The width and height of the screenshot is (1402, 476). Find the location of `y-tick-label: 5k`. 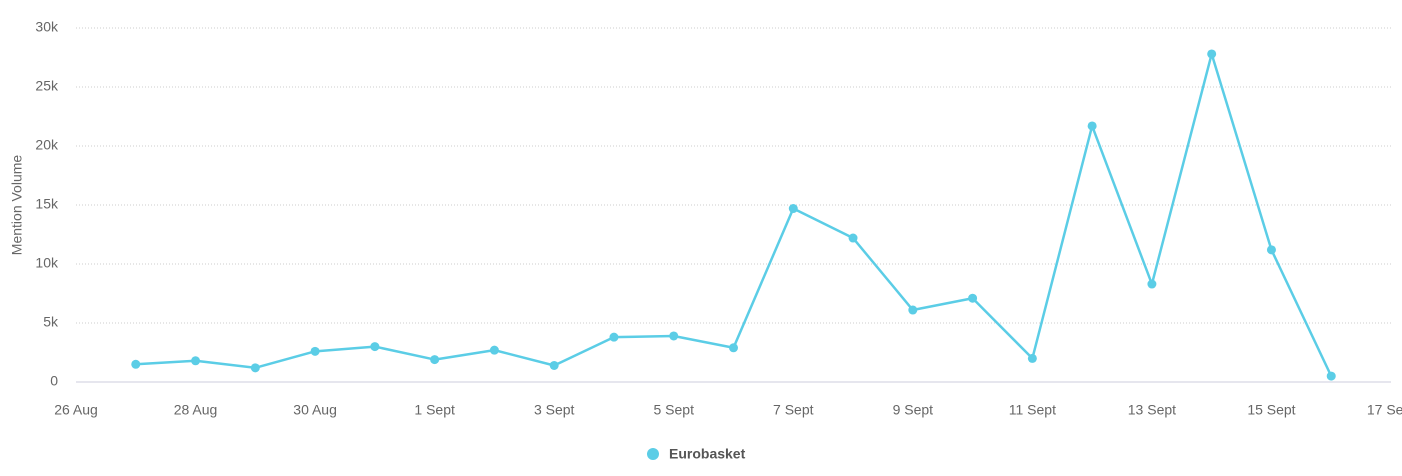

y-tick-label: 5k is located at coordinates (51, 322).